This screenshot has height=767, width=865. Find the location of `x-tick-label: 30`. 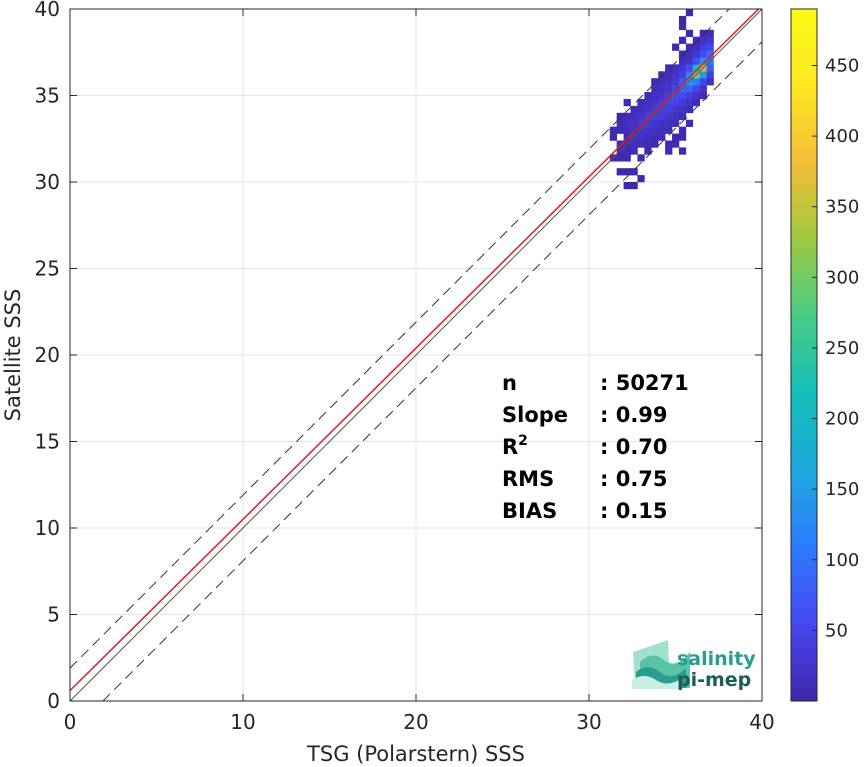

x-tick-label: 30 is located at coordinates (588, 722).